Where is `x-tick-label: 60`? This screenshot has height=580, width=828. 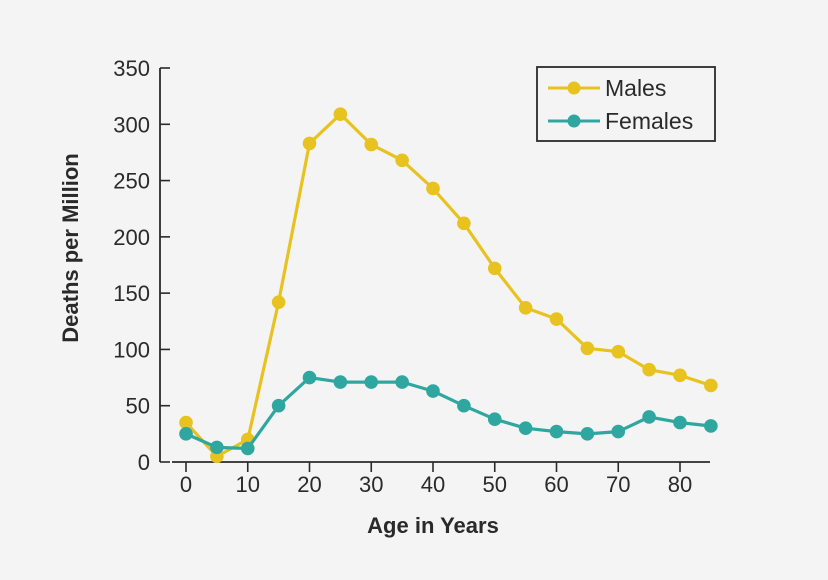
x-tick-label: 60 is located at coordinates (556, 484).